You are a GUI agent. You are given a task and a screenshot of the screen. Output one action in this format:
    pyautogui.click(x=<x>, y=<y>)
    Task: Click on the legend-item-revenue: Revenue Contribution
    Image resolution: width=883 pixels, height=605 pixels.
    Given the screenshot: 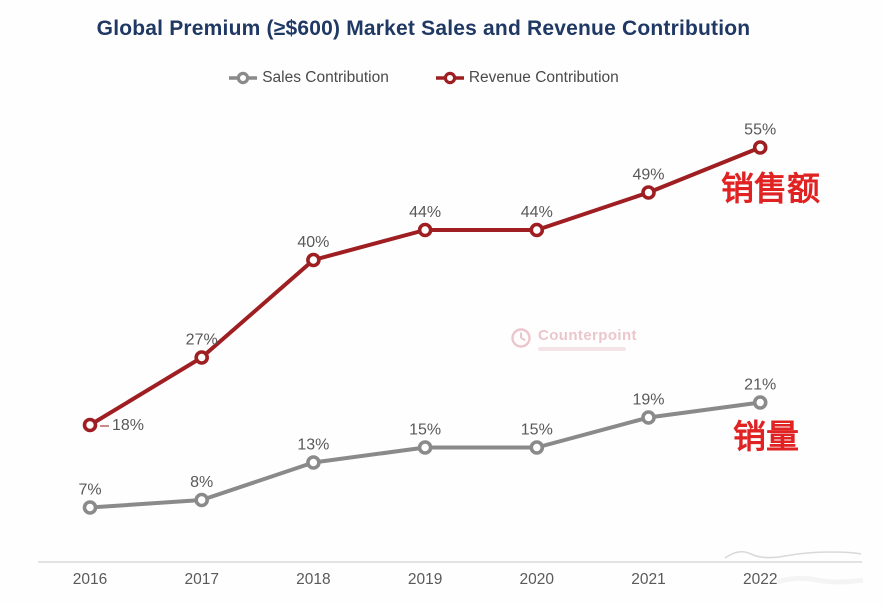 What is the action you would take?
    pyautogui.click(x=527, y=78)
    